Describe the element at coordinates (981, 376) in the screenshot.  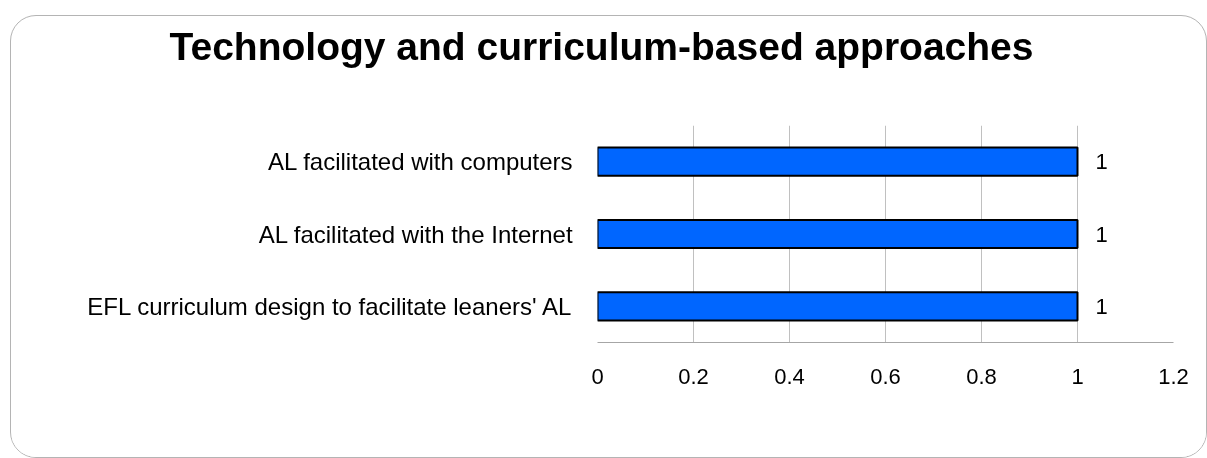
I see `x-tick-label: 0.8` at that location.